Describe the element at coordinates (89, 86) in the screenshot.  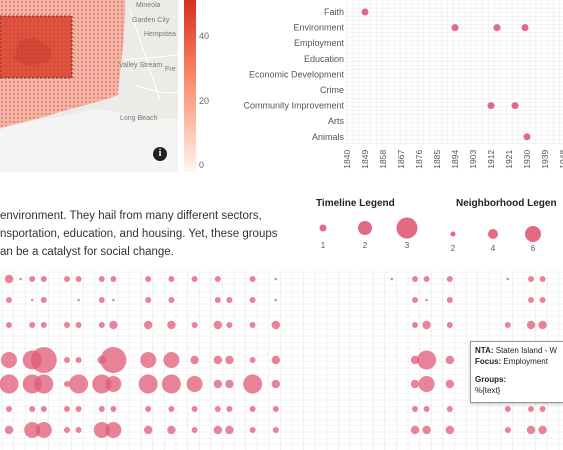
I see `map-canvas` at that location.